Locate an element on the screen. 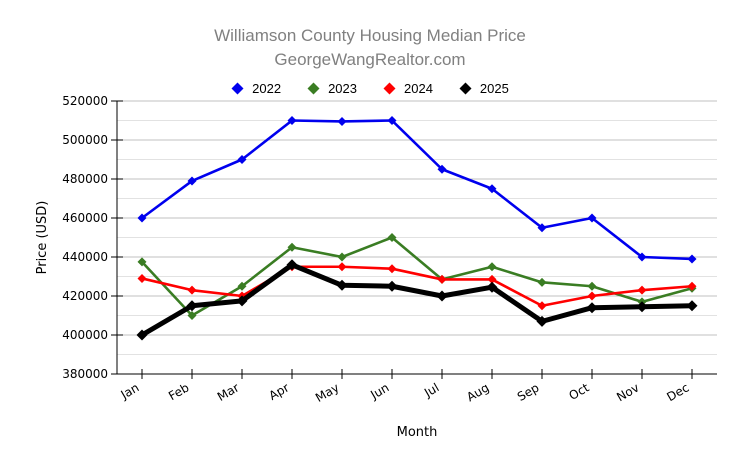 The width and height of the screenshot is (740, 458). x-tick-label: Oct is located at coordinates (579, 391).